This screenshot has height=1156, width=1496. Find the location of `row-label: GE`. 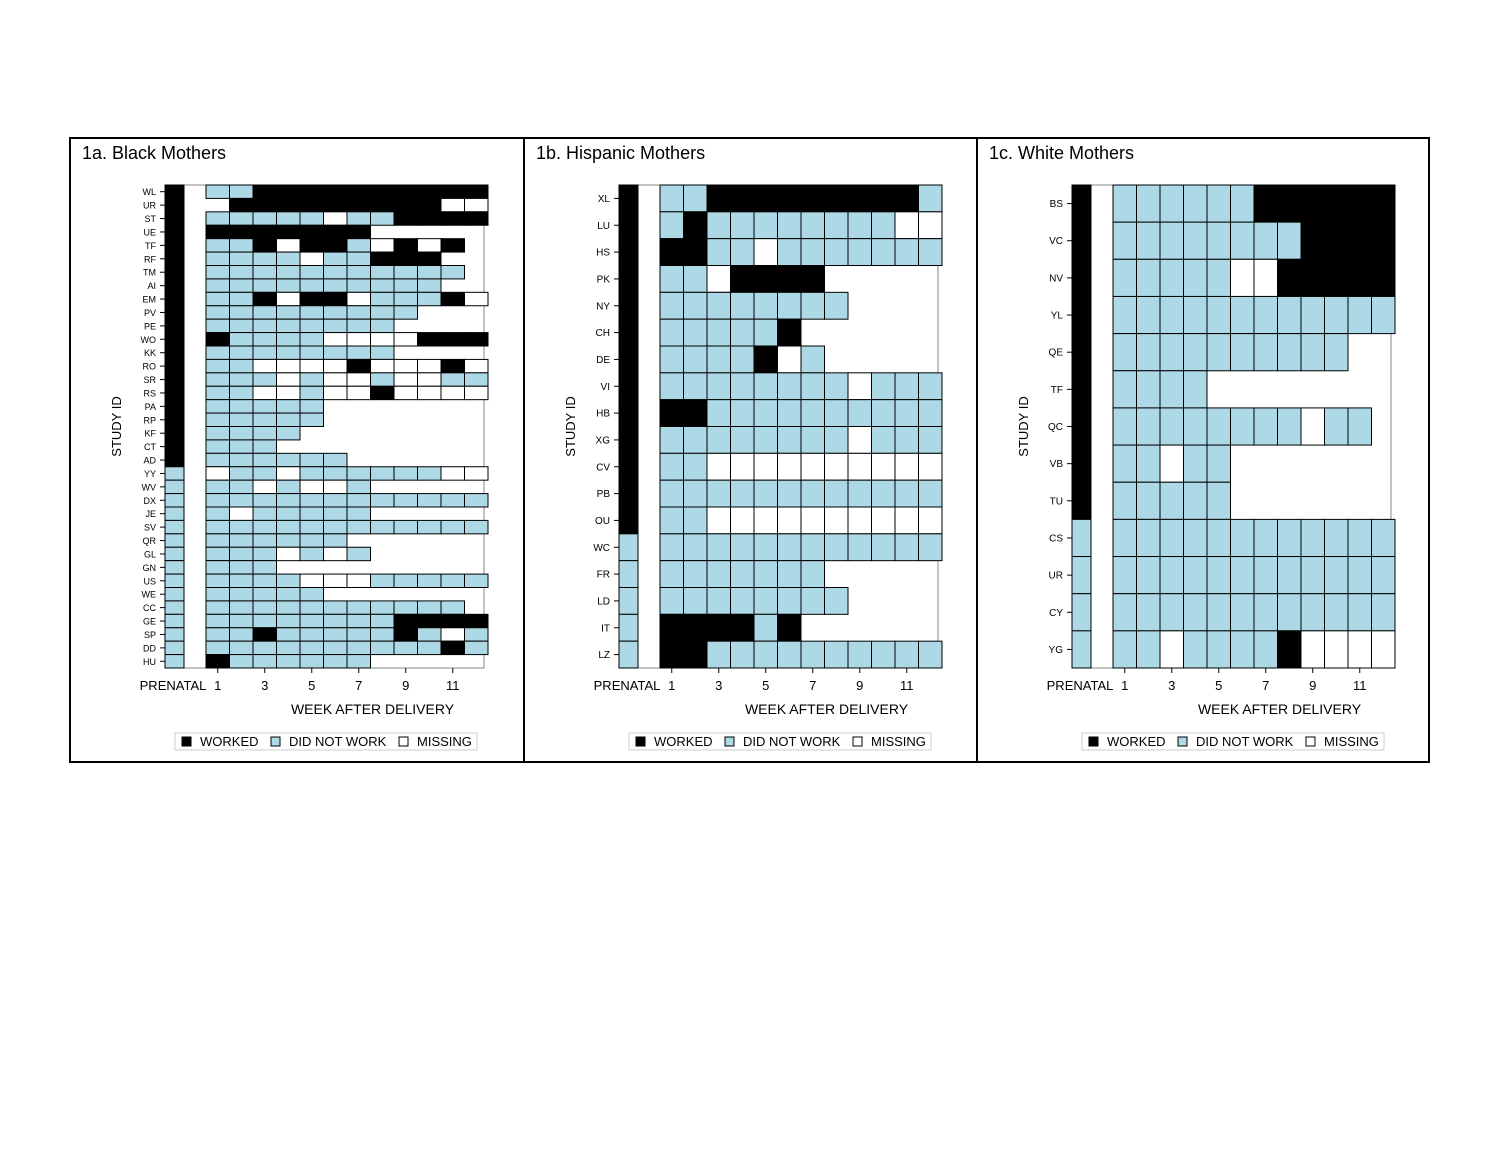

row-label: GE is located at coordinates (149, 622).